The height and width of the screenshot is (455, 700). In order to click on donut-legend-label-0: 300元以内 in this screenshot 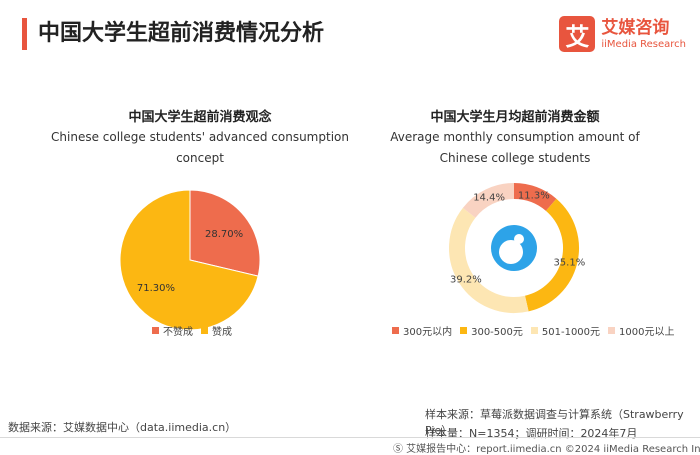, I will do `click(428, 332)`.